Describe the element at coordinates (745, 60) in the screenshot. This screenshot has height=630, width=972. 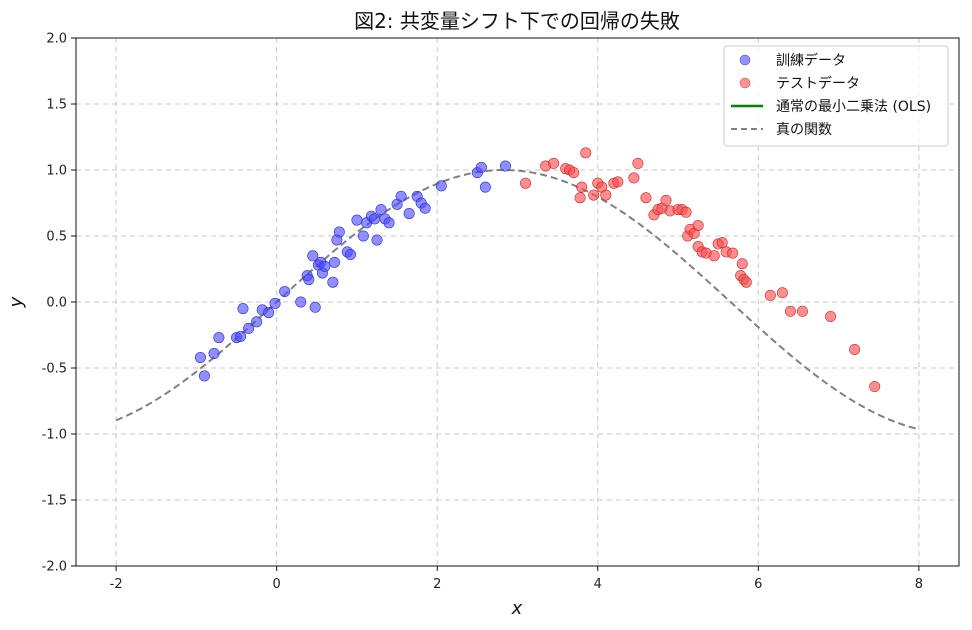
I see `legend-marker-train` at that location.